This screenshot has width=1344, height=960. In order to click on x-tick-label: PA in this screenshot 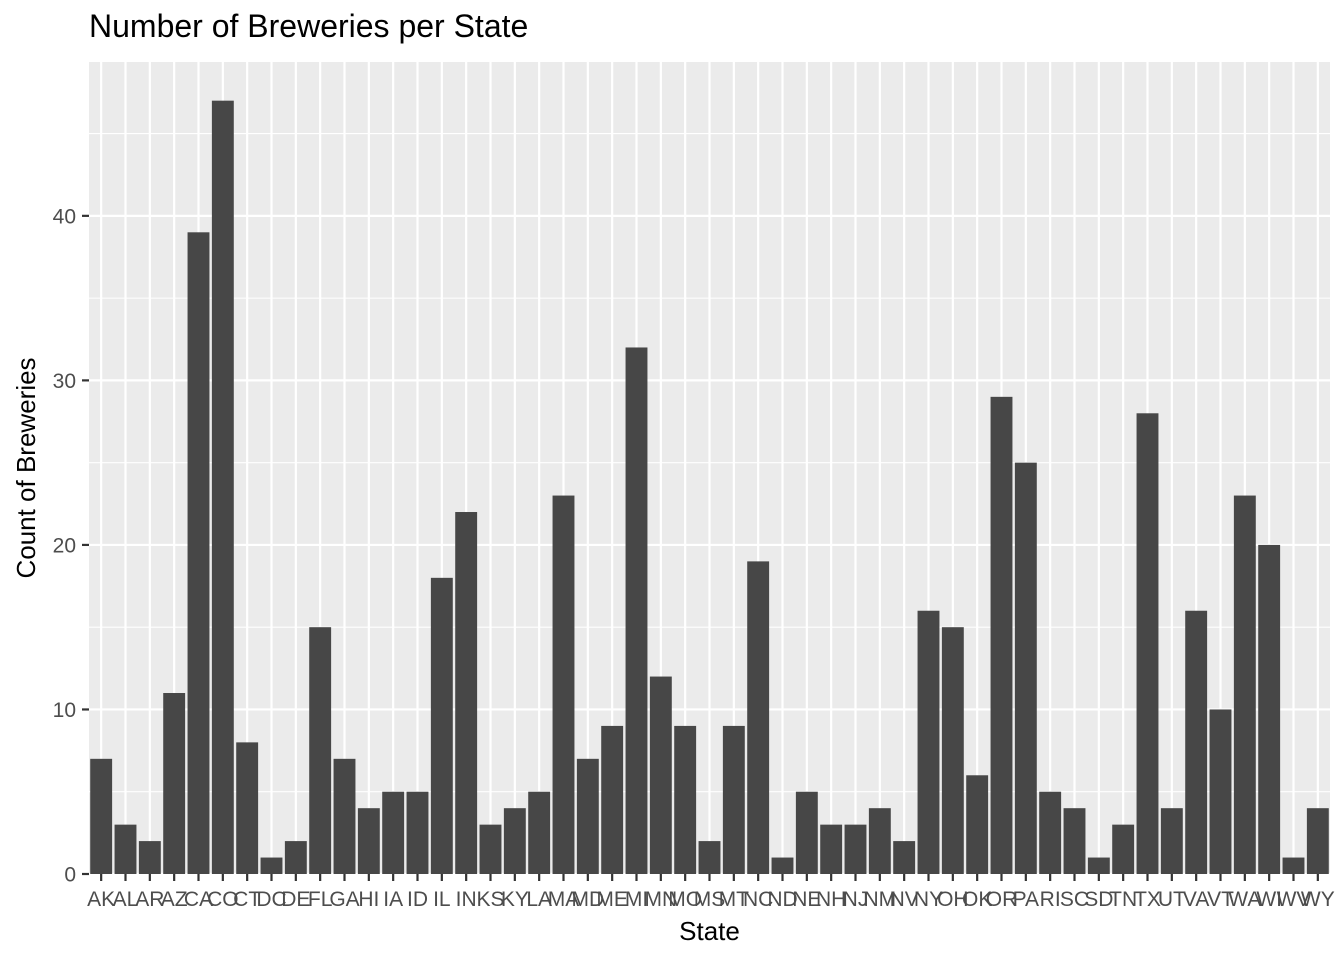, I will do `click(1026, 899)`.